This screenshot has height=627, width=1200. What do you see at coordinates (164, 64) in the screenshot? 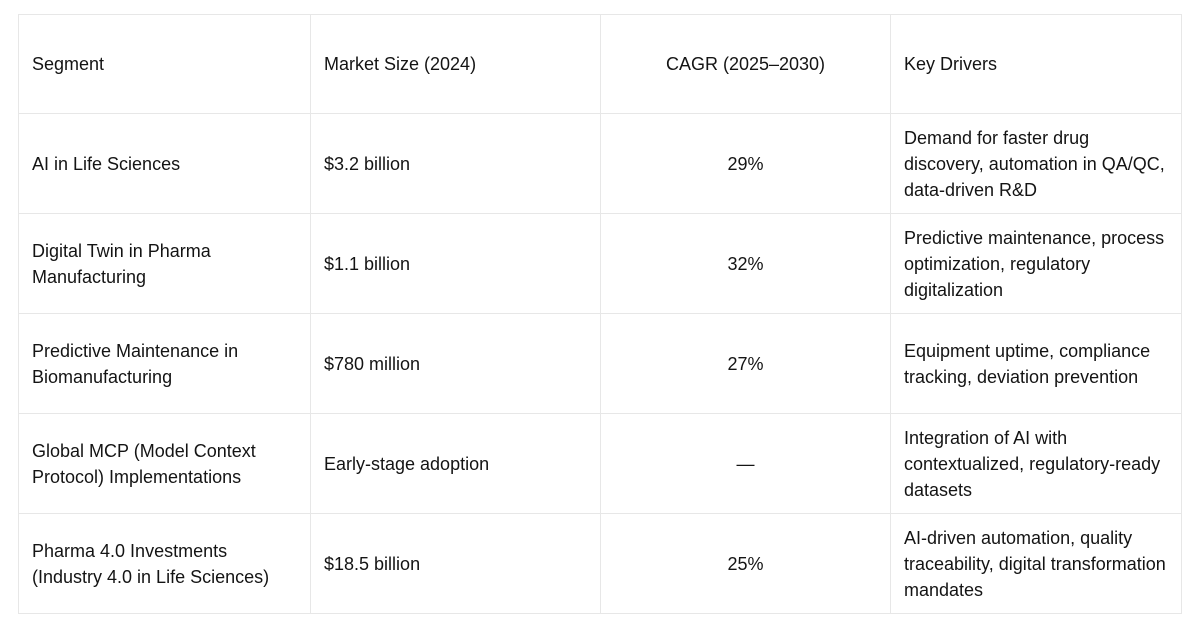
I see `column-header-1: Segment` at bounding box center [164, 64].